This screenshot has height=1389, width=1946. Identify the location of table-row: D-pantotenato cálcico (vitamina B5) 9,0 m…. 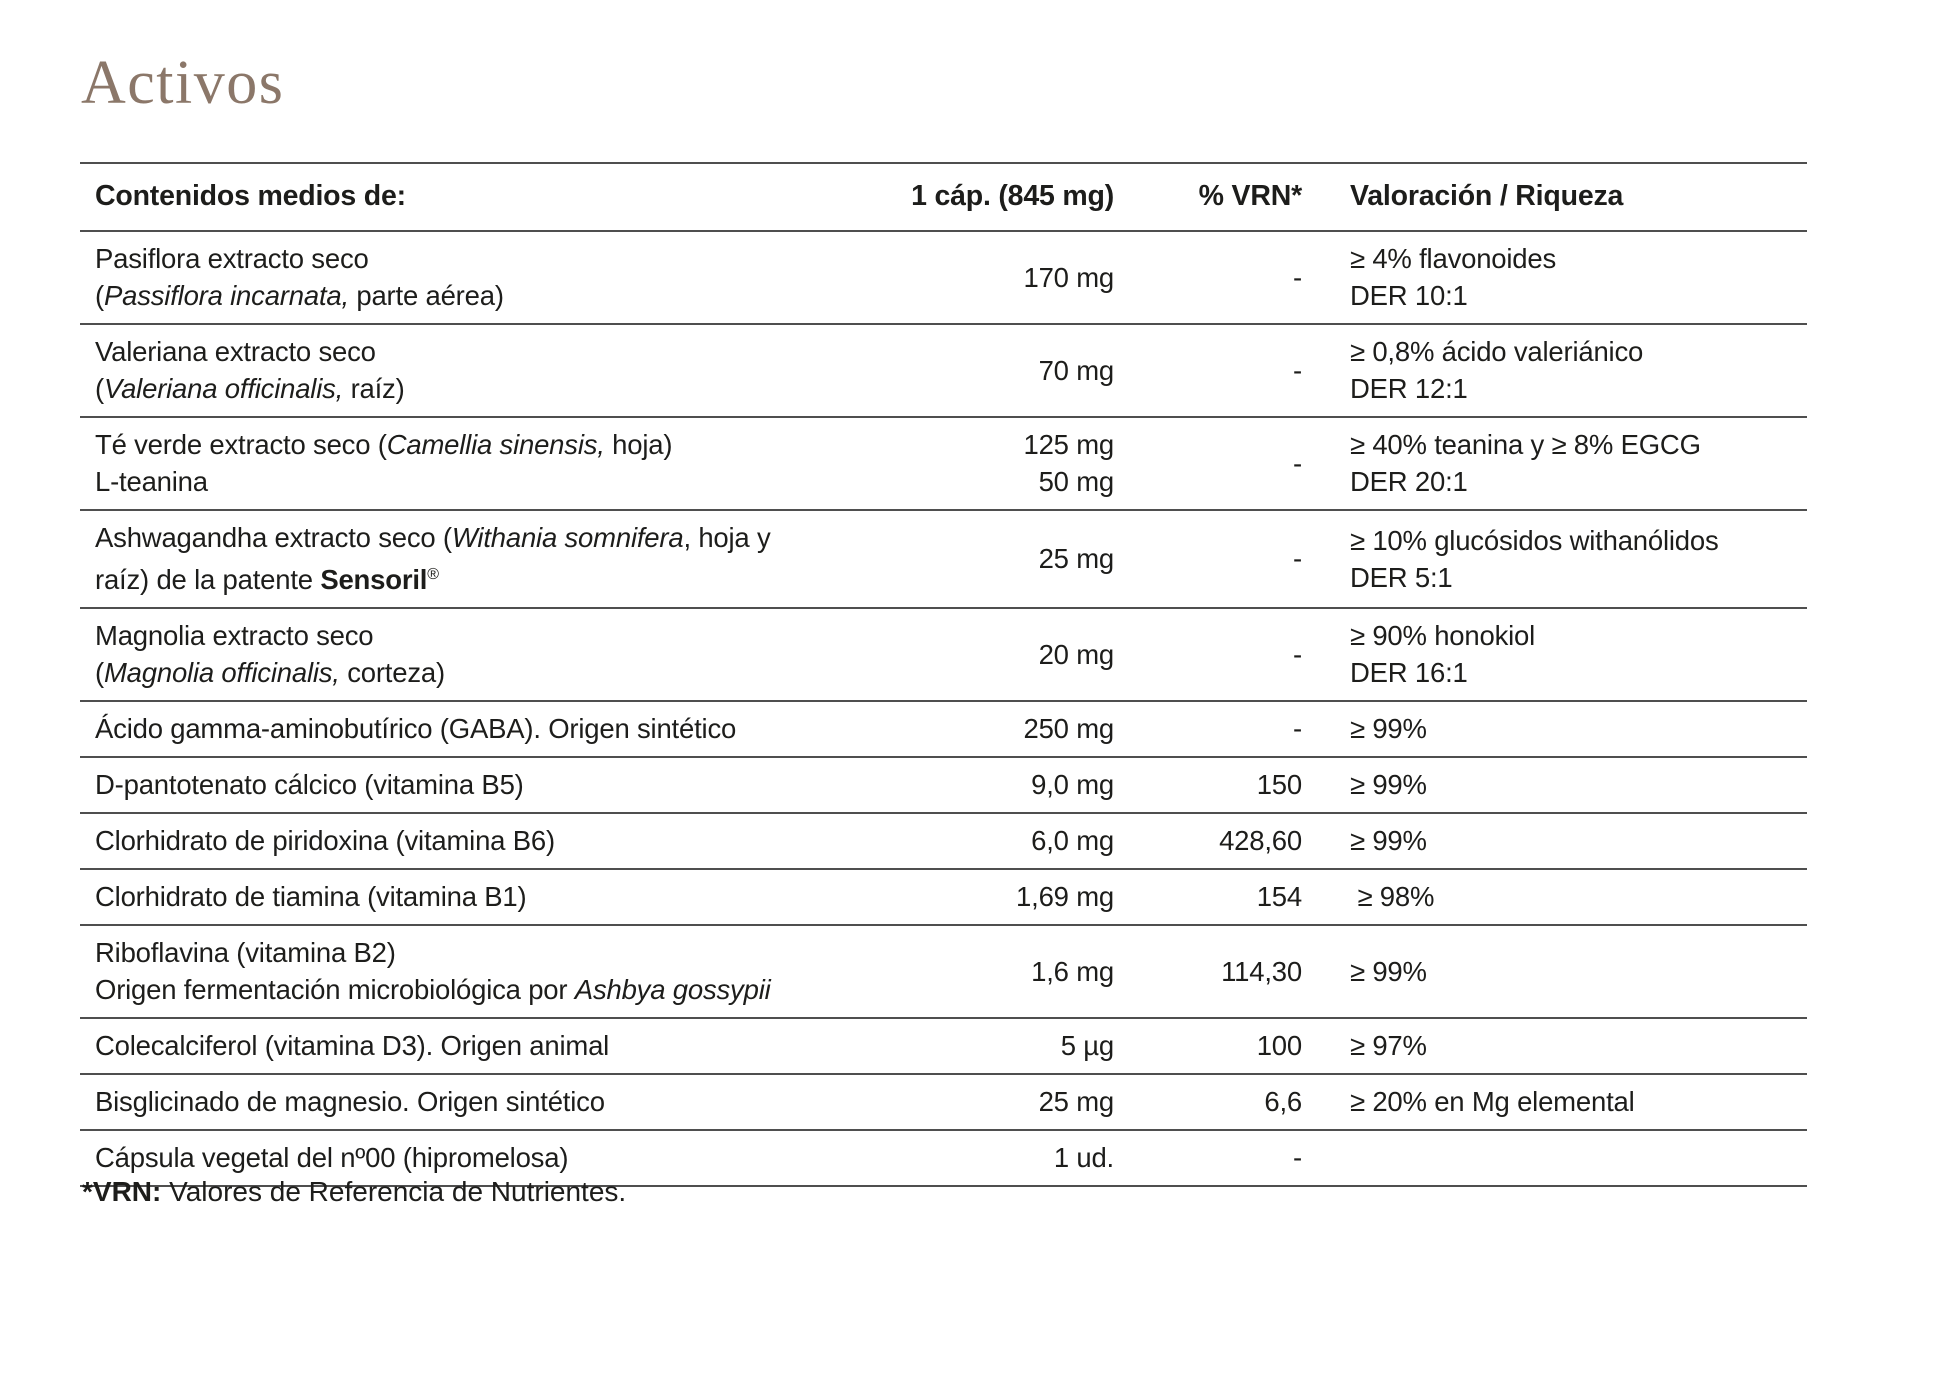
(943, 786).